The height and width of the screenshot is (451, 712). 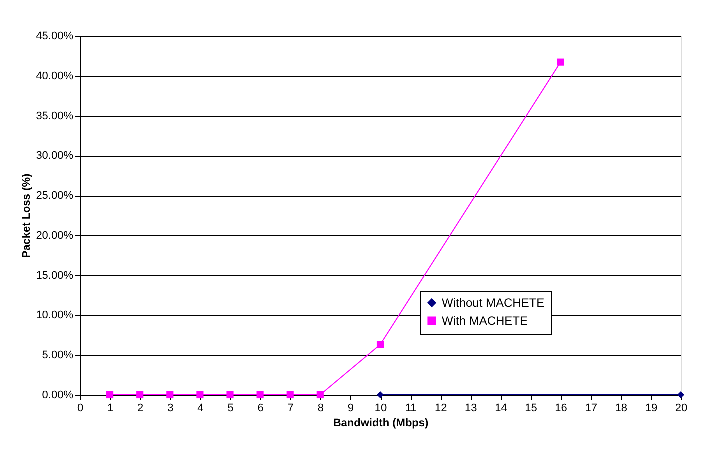 What do you see at coordinates (141, 408) in the screenshot?
I see `x-tick-label: 2` at bounding box center [141, 408].